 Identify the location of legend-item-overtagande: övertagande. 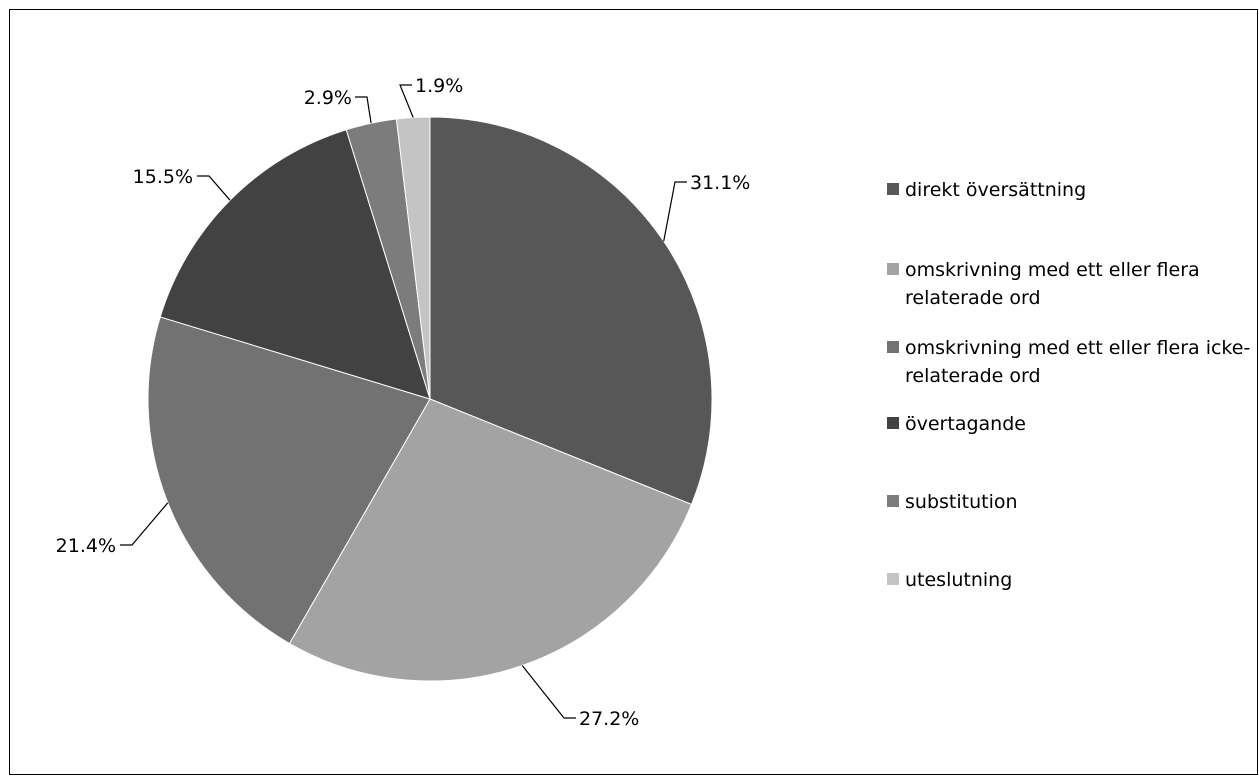
(1071, 424).